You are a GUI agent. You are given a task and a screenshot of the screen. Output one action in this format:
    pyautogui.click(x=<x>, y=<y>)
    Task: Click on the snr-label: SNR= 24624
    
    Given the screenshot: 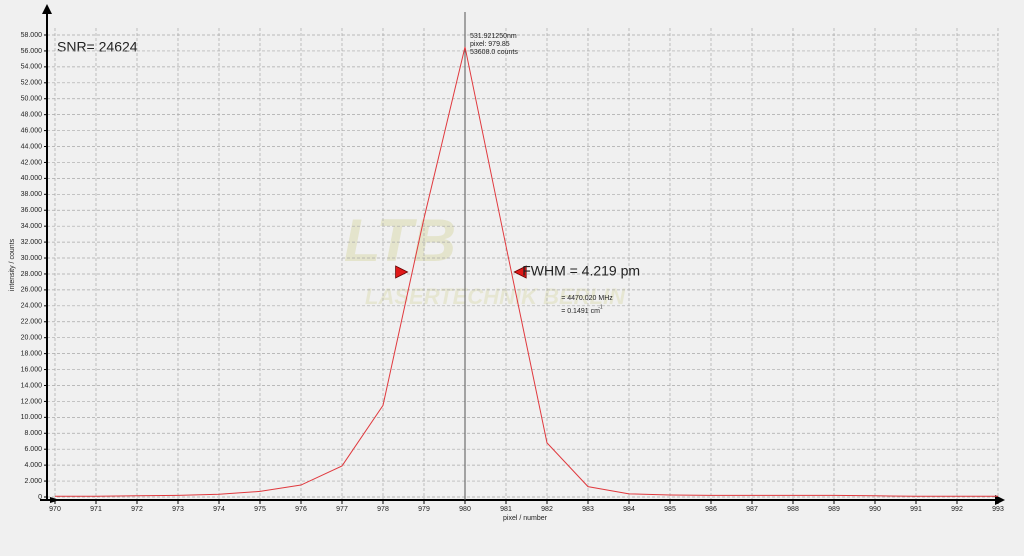 What is the action you would take?
    pyautogui.click(x=97, y=47)
    